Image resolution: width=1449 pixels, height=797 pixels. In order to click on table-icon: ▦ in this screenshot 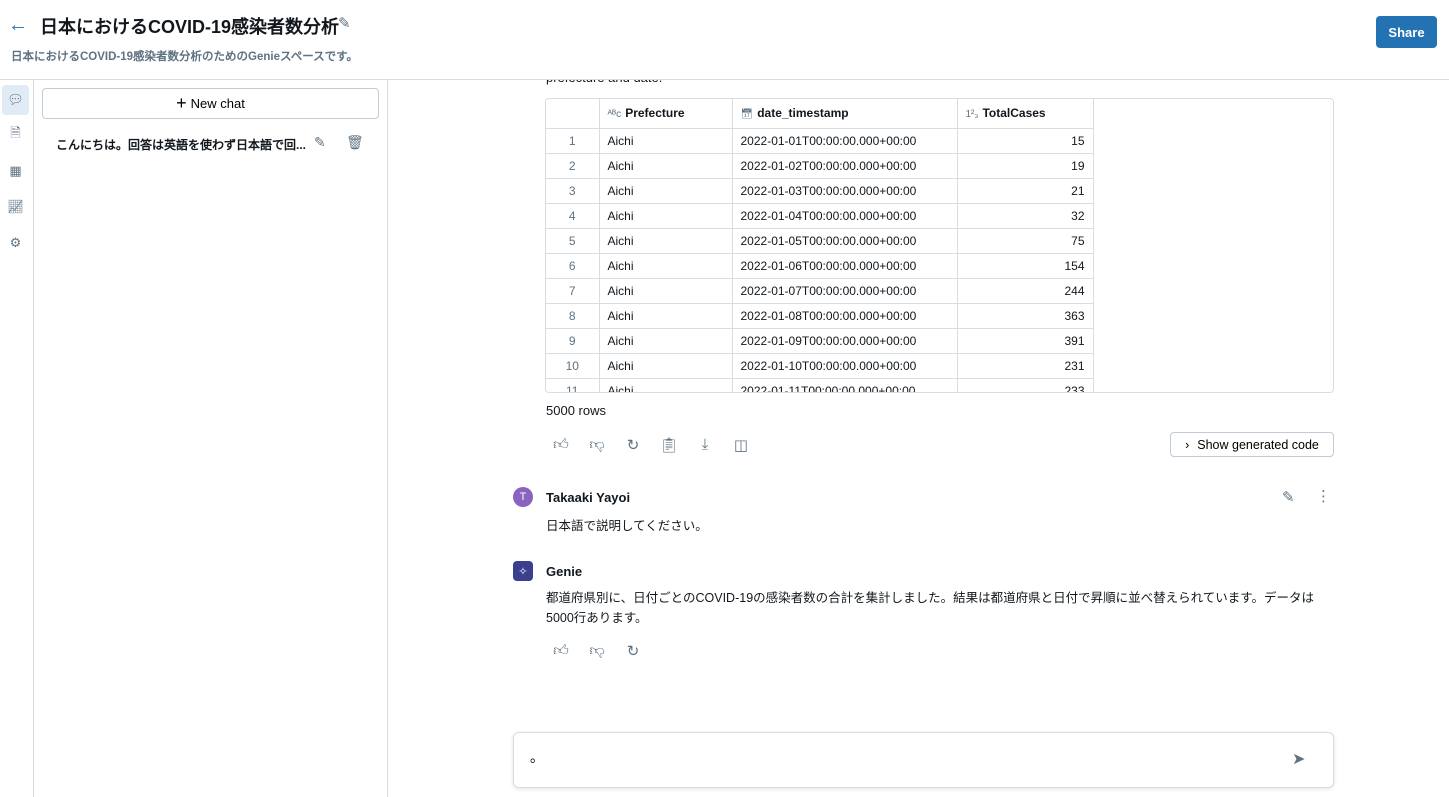, I will do `click(15, 170)`.